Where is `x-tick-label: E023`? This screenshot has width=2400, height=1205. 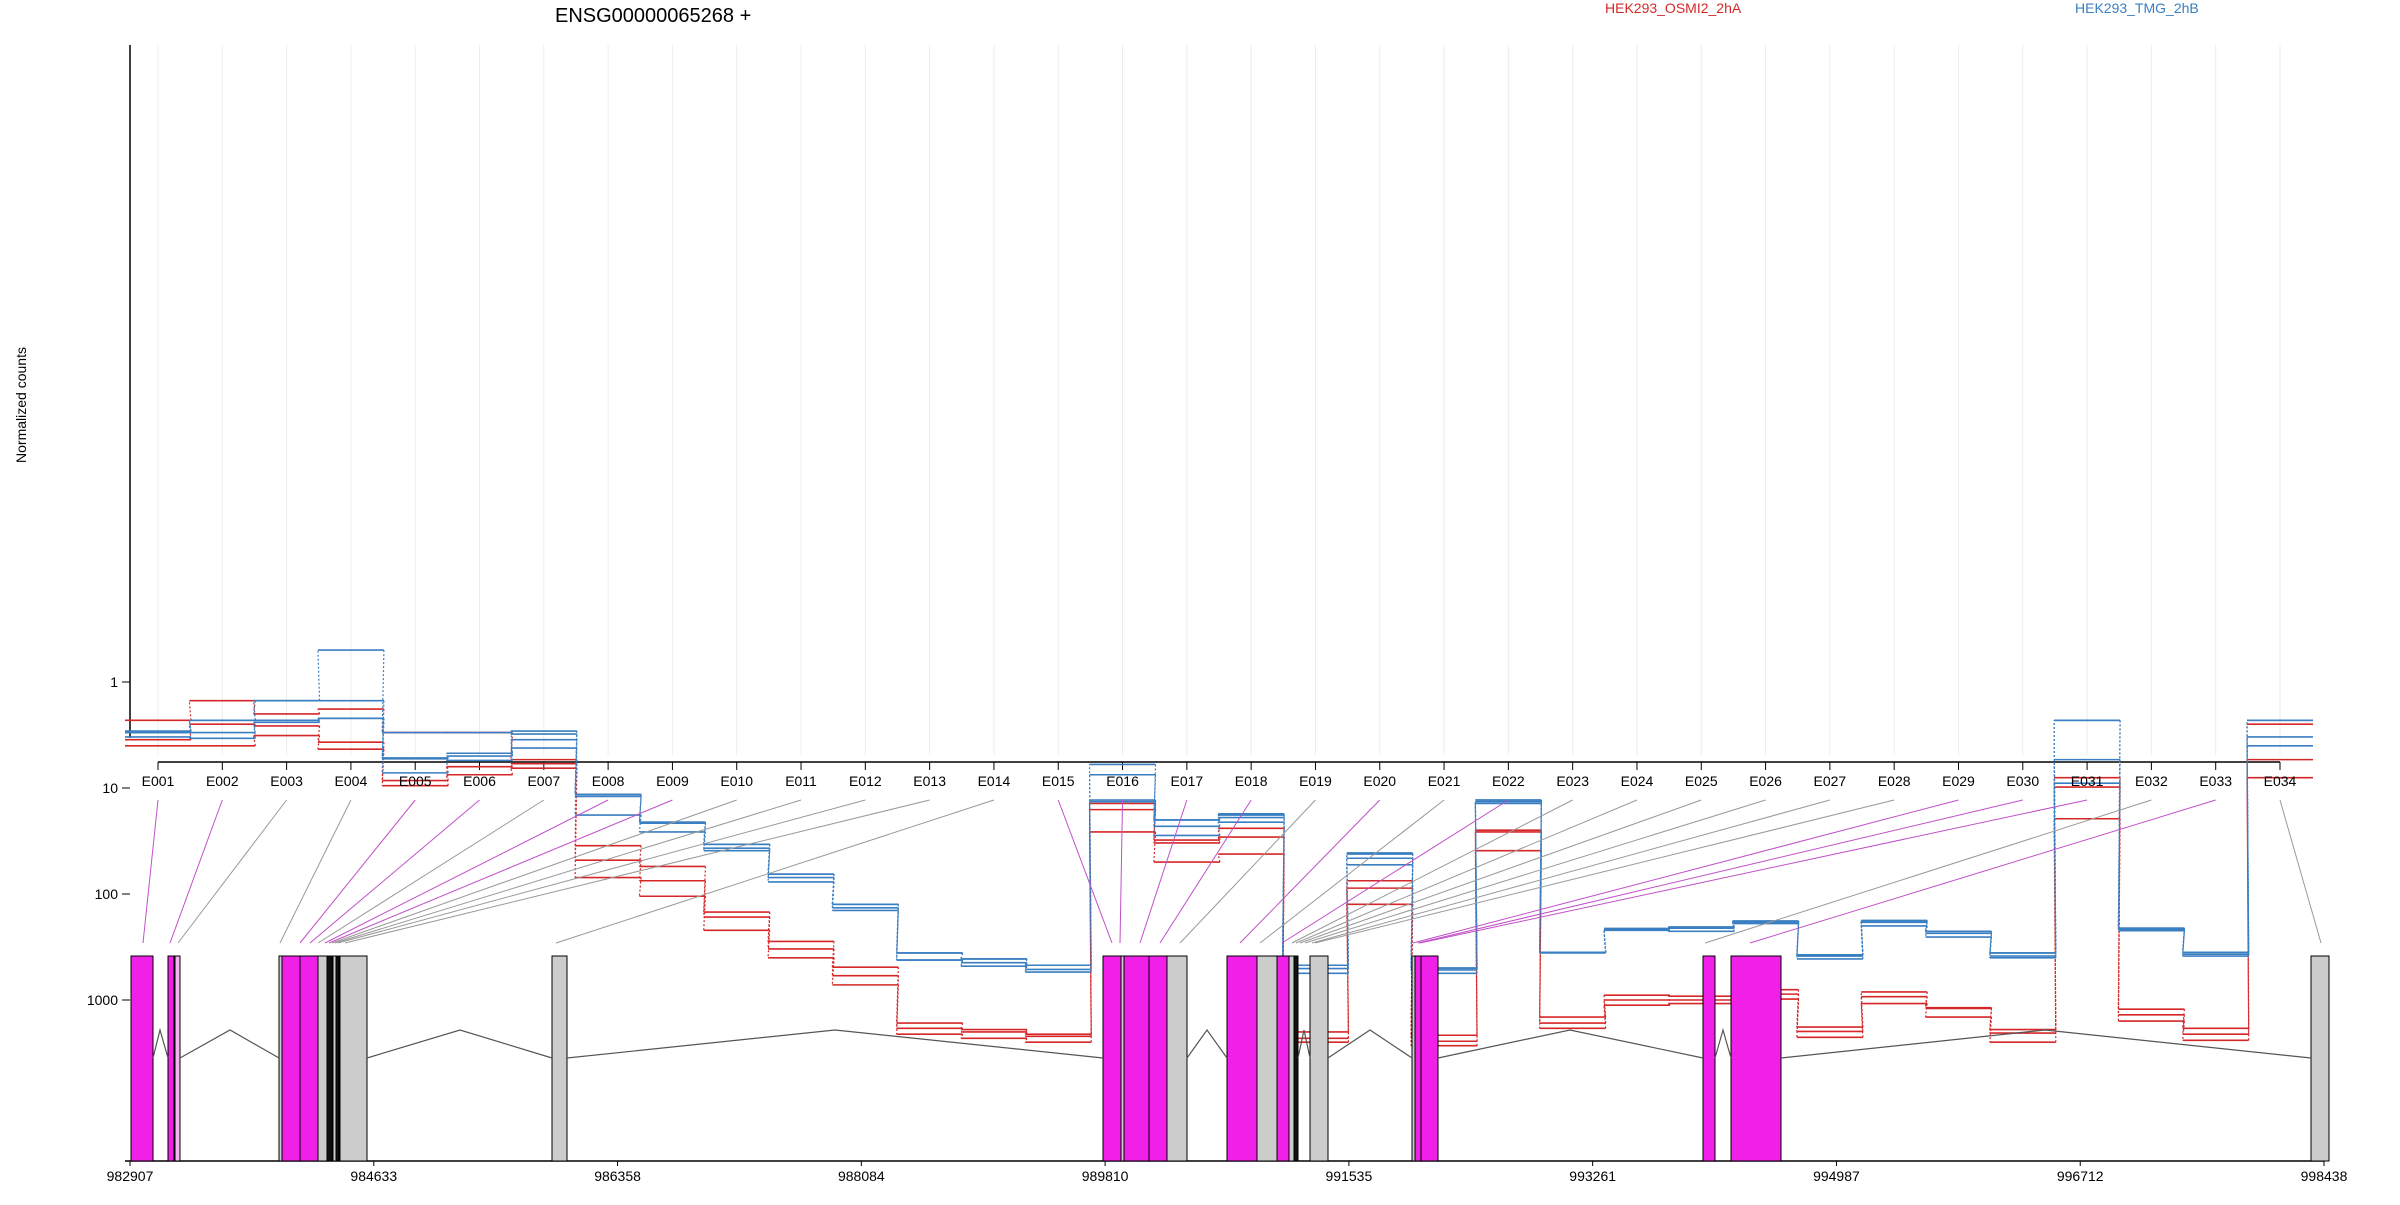 x-tick-label: E023 is located at coordinates (1572, 781).